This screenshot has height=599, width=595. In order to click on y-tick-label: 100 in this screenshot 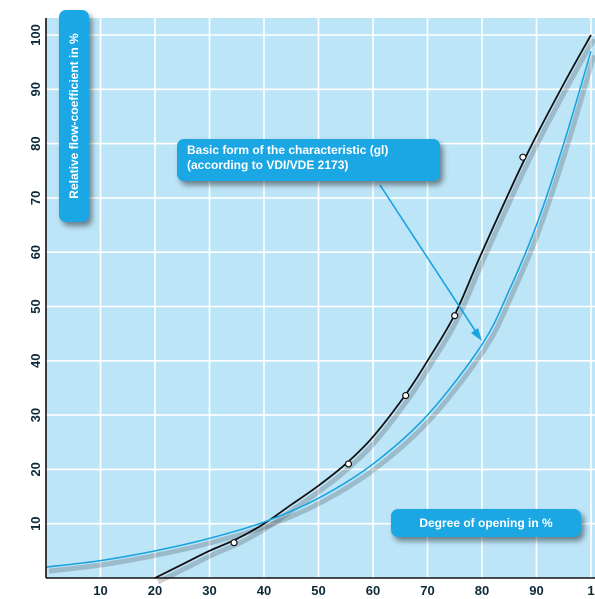, I will do `click(35, 35)`.